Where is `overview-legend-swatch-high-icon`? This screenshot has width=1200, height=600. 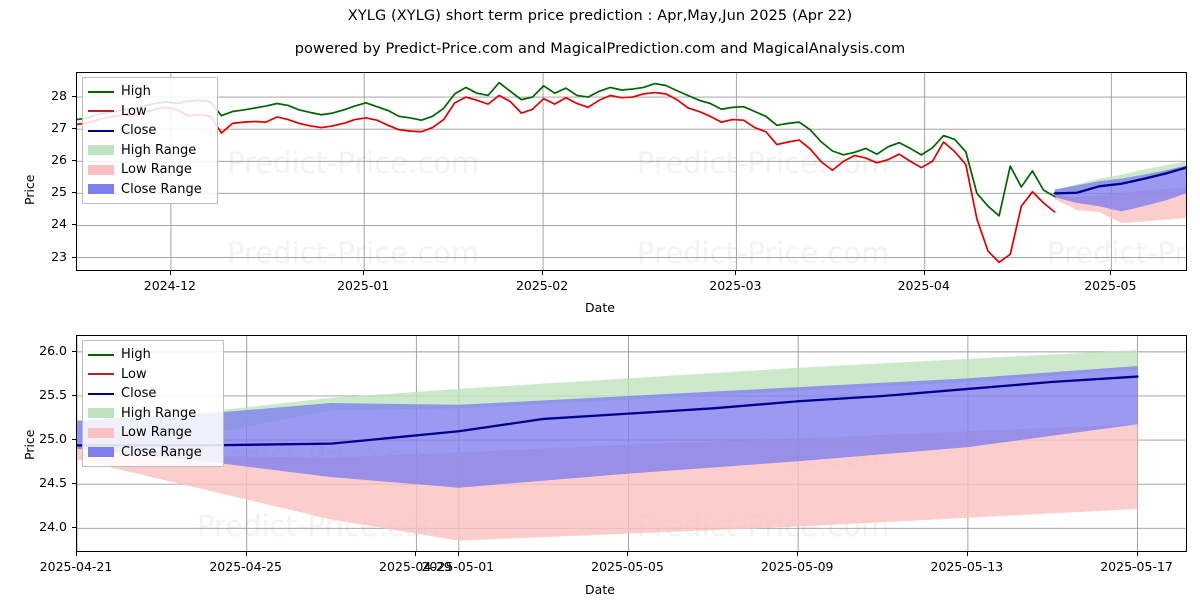 overview-legend-swatch-high-icon is located at coordinates (101, 91).